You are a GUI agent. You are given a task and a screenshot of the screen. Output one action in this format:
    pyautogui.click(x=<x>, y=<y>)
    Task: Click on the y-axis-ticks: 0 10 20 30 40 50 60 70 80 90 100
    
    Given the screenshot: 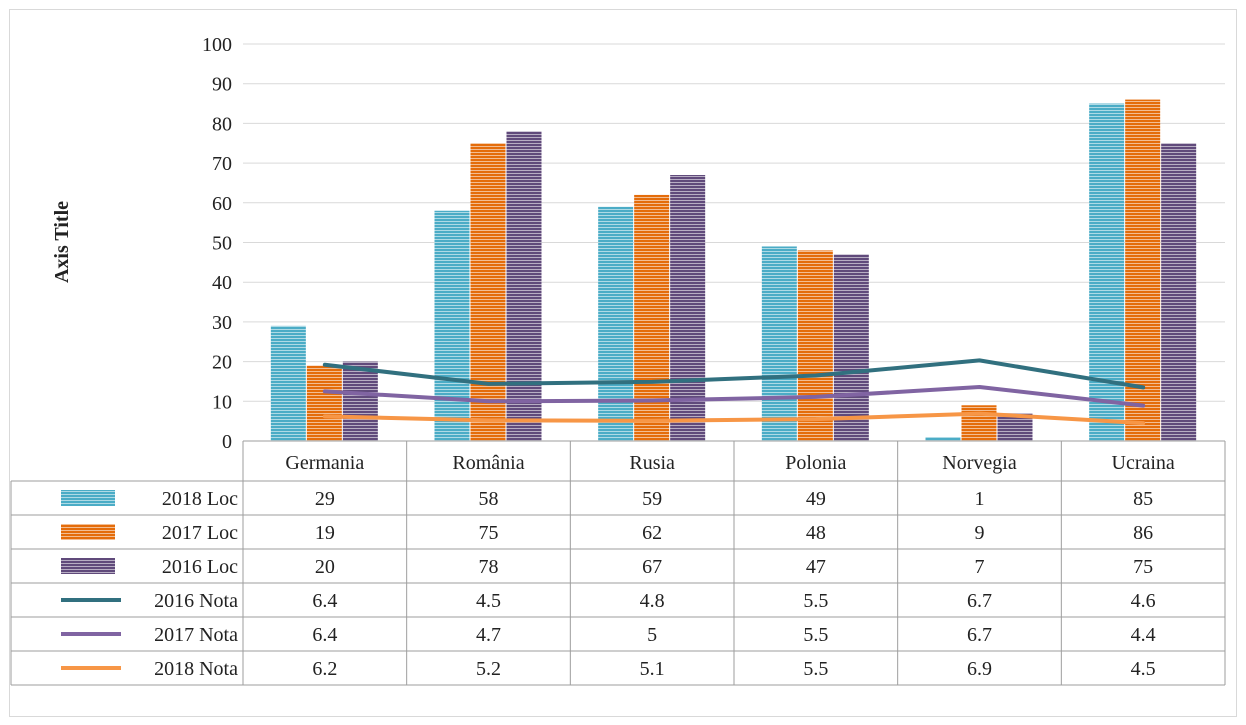 What is the action you would take?
    pyautogui.click(x=217, y=243)
    